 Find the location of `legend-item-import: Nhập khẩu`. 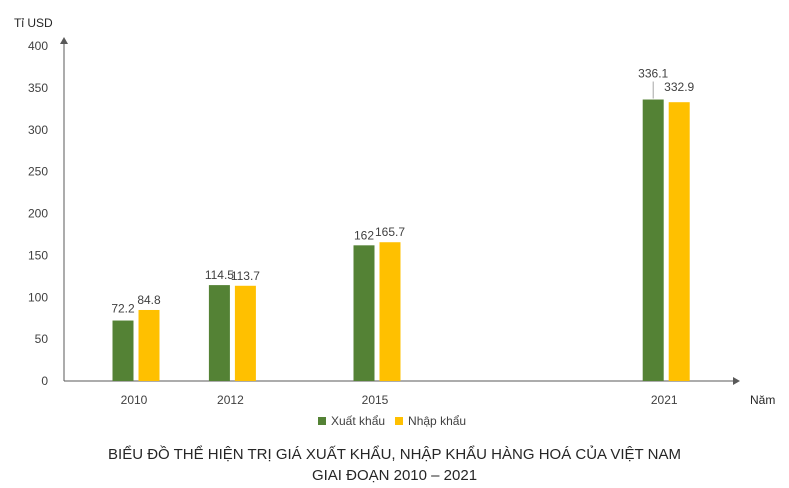

legend-item-import: Nhập khẩu is located at coordinates (430, 421).